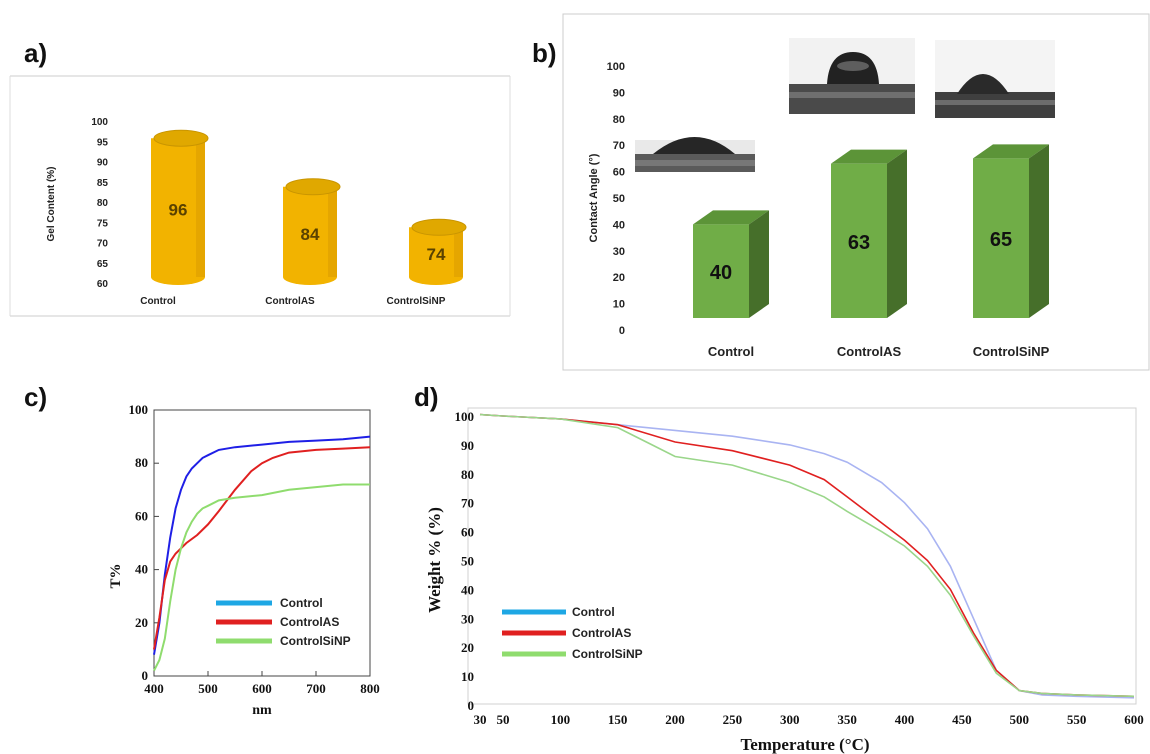  What do you see at coordinates (859, 243) in the screenshot?
I see `bar-value-label: 63` at bounding box center [859, 243].